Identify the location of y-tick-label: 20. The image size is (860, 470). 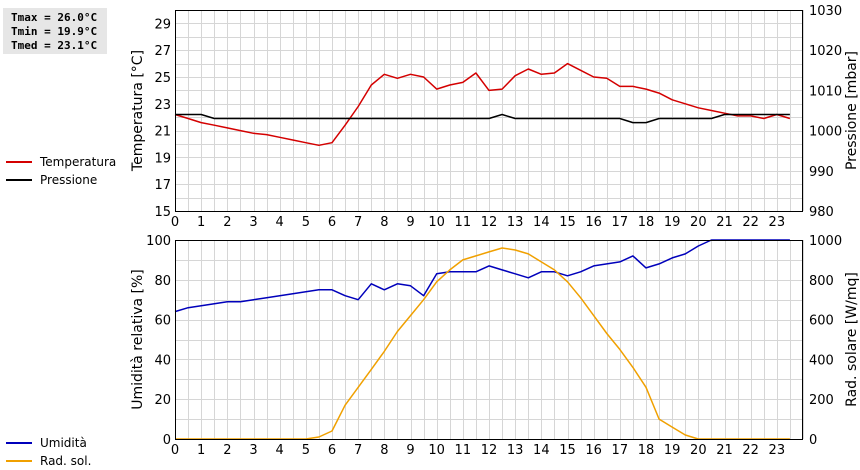
(162, 400).